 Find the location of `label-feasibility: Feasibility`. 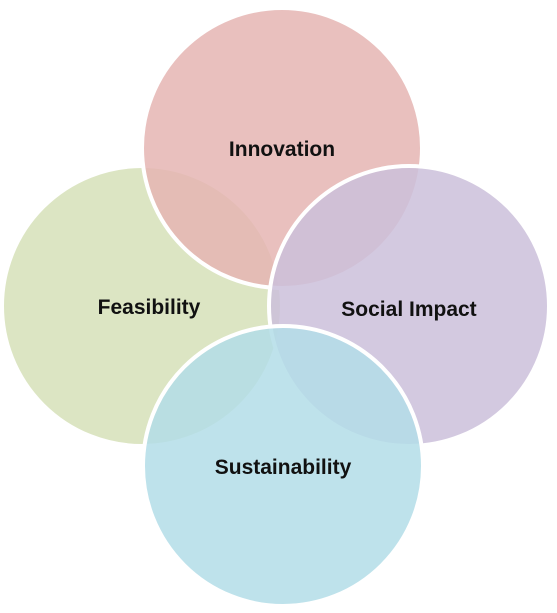

label-feasibility: Feasibility is located at coordinates (149, 307).